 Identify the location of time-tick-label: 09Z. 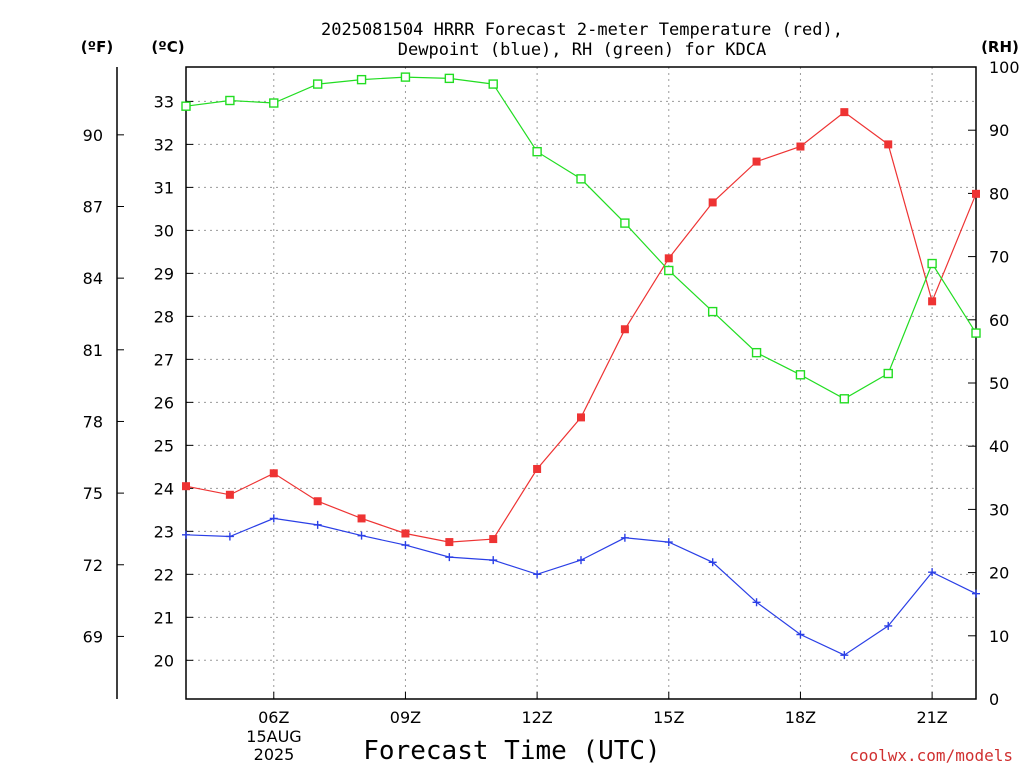
(405, 717).